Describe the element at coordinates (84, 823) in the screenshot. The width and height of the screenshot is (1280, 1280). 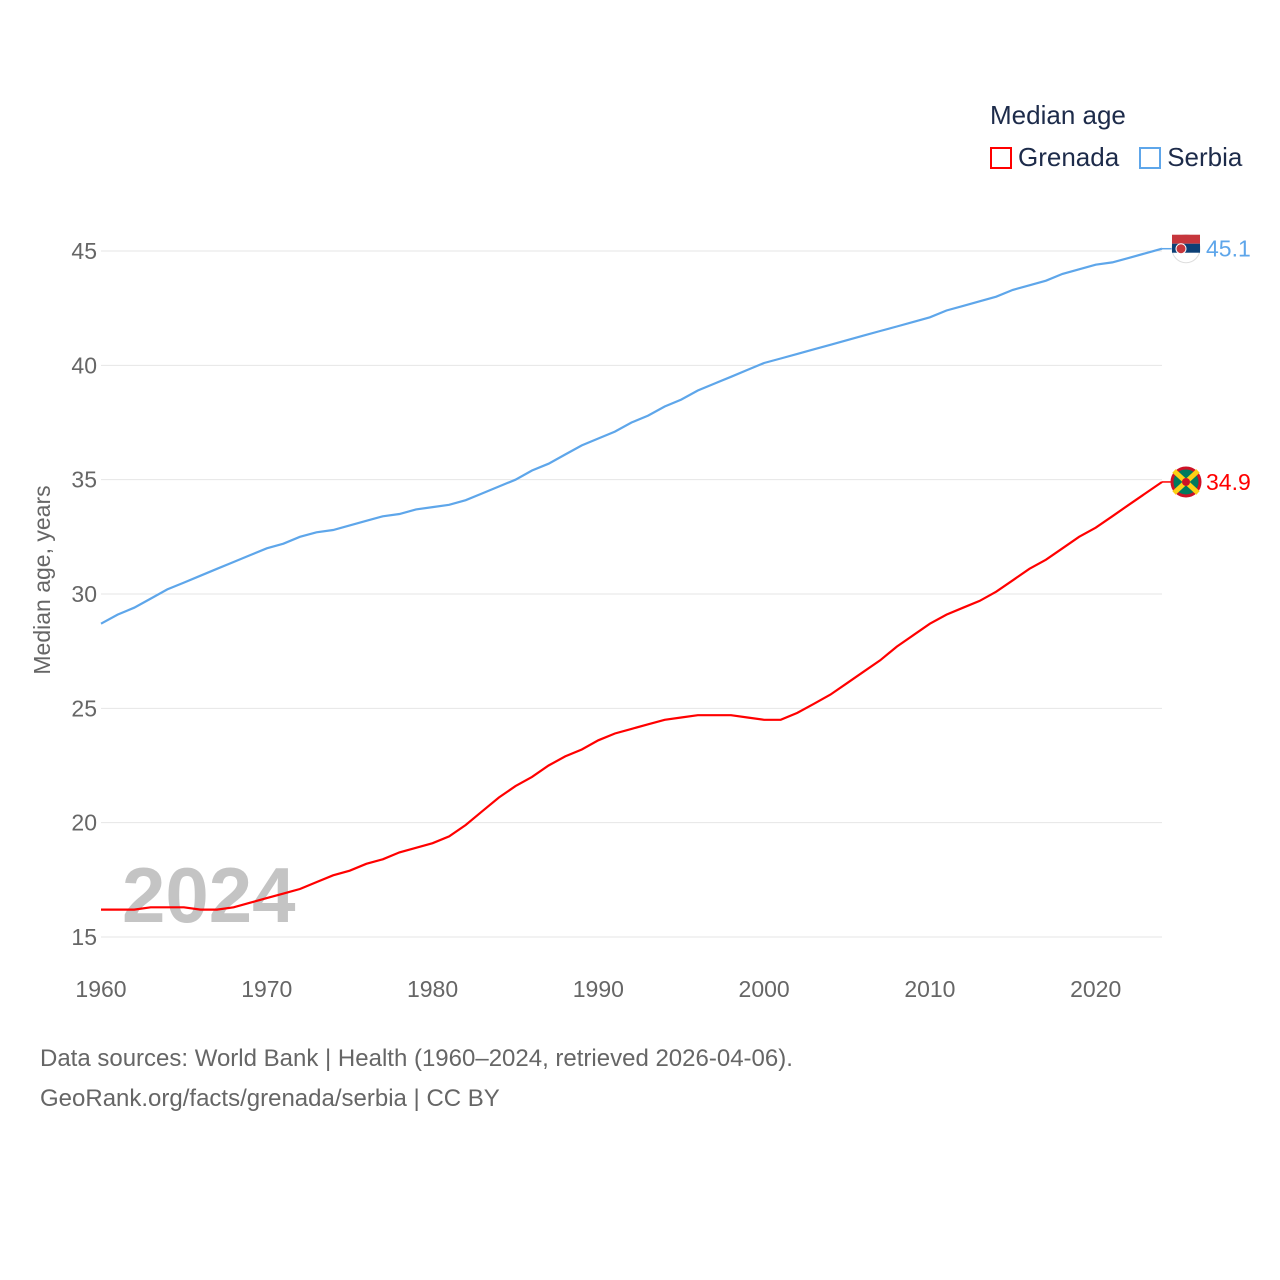
I see `y-tick-label: 20` at that location.